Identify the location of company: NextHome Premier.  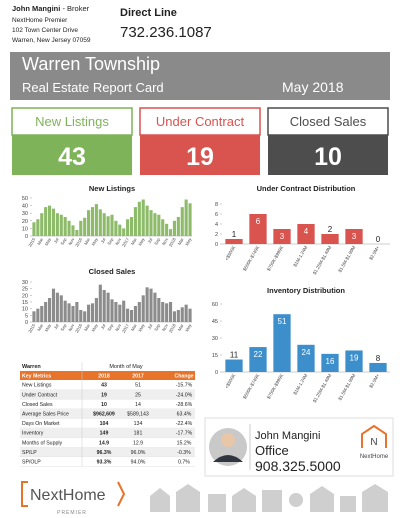
(40, 20).